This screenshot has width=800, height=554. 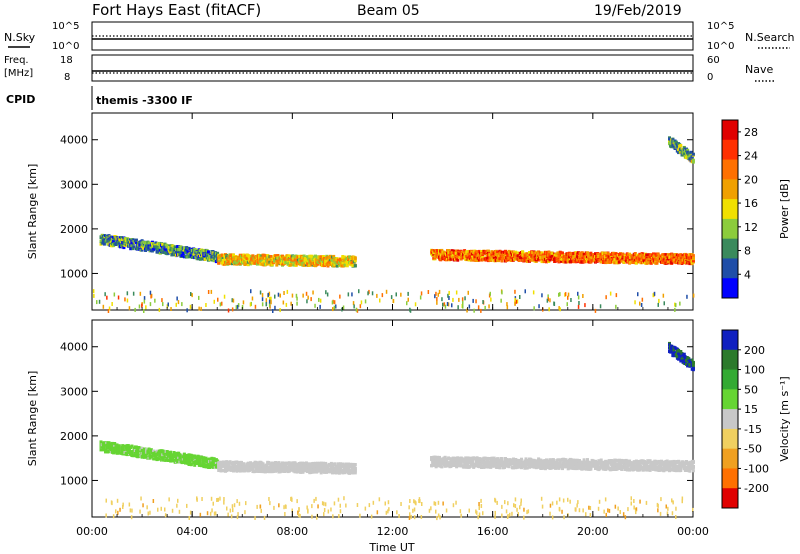 I want to click on colorbar-tick-label: 4, so click(x=747, y=274).